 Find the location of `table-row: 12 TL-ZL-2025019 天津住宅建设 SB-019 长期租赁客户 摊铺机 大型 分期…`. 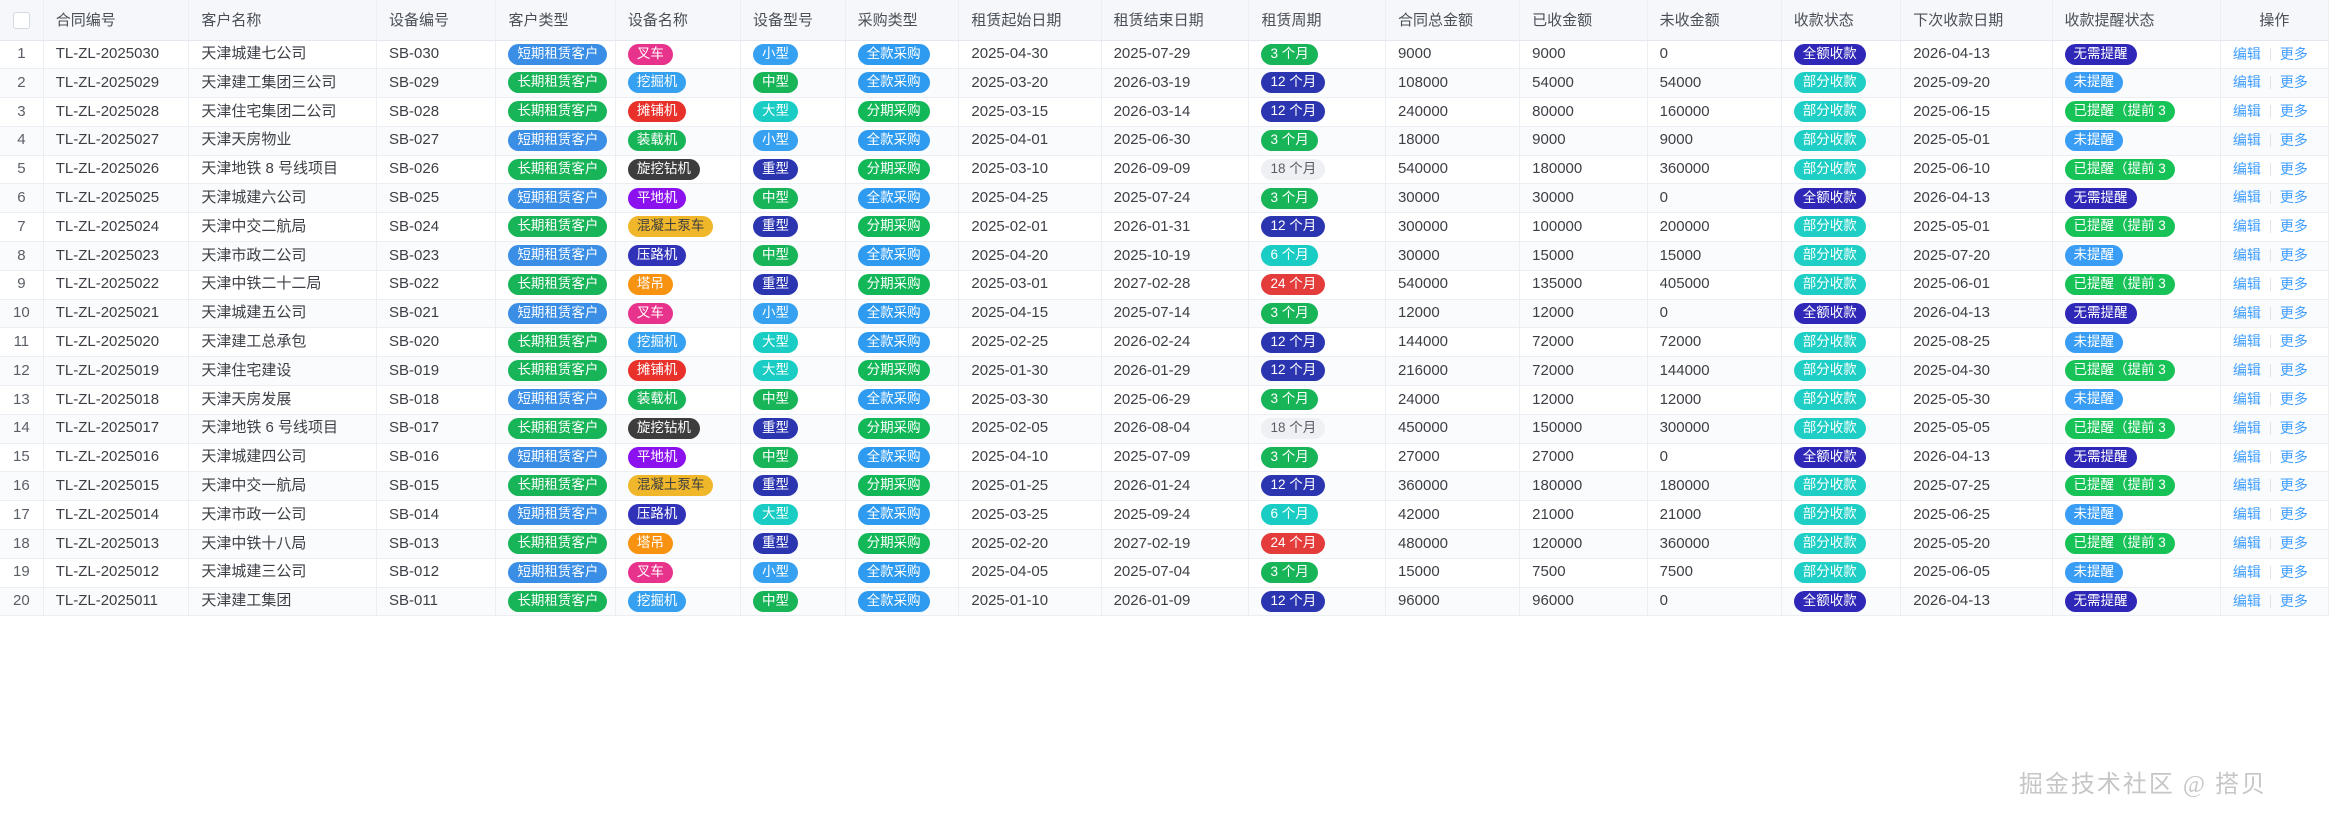

table-row: 12 TL-ZL-2025019 天津住宅建设 SB-019 长期租赁客户 摊铺机 大型 分期… is located at coordinates (1164, 371).